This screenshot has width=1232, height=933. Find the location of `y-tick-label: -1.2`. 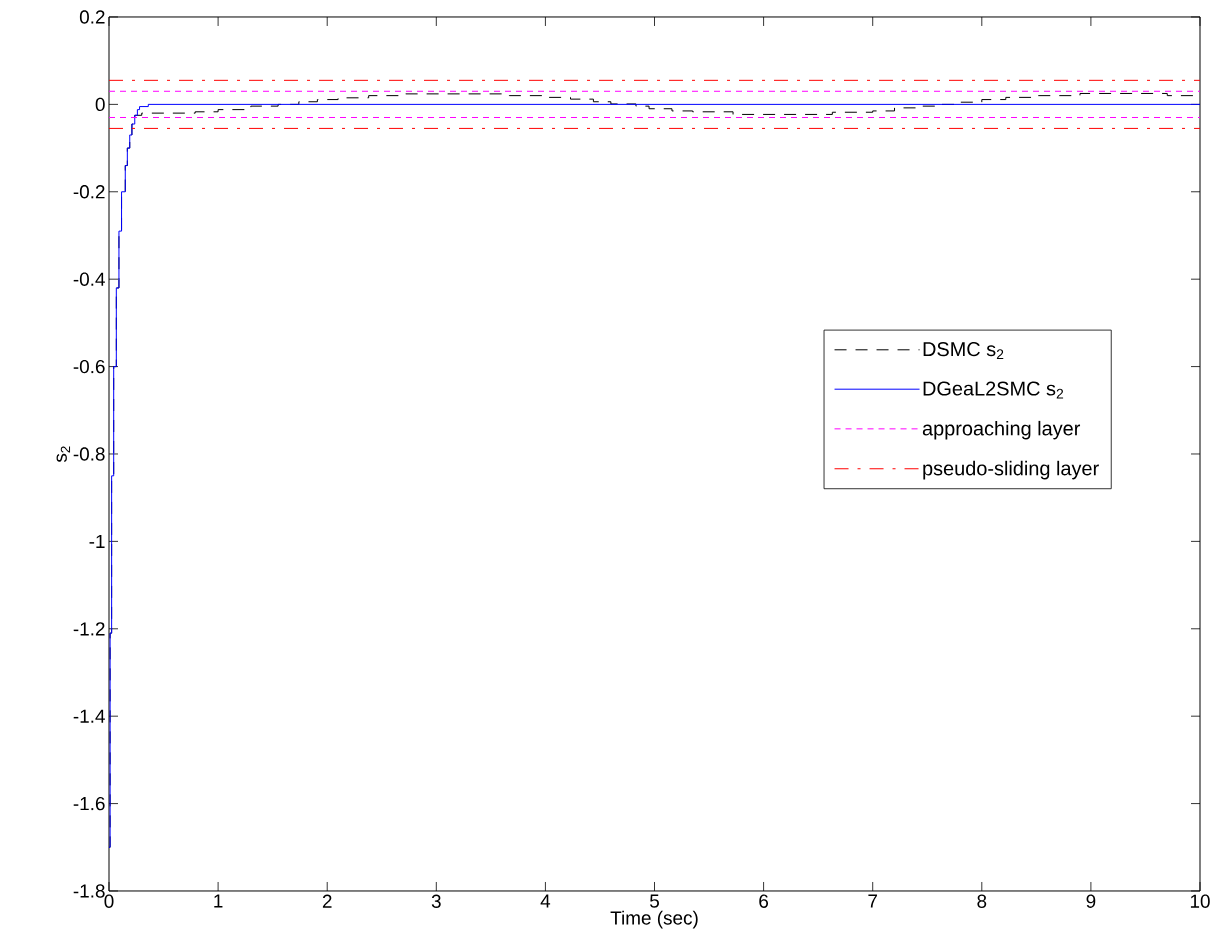

y-tick-label: -1.2 is located at coordinates (89, 629).